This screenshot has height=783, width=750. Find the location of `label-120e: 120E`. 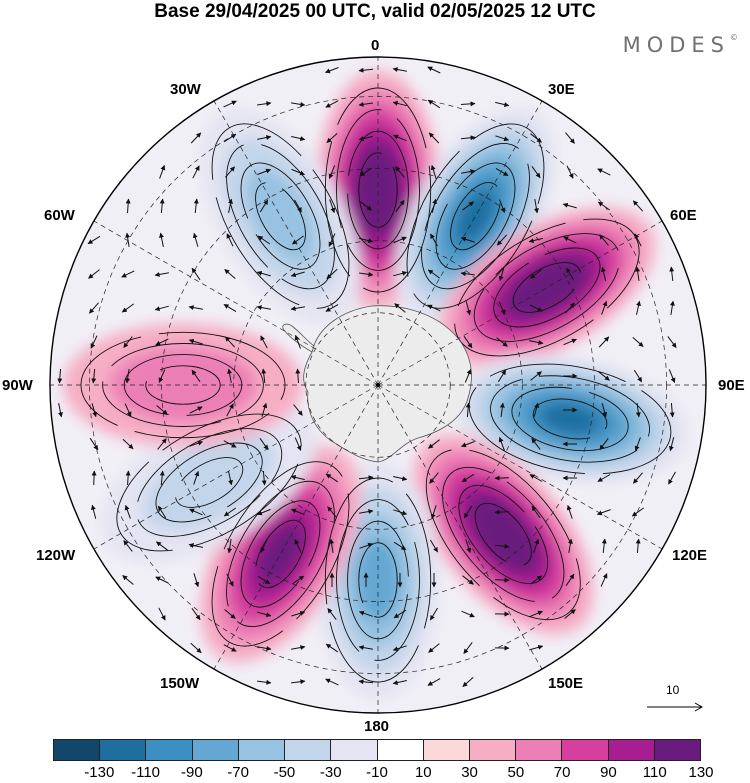

label-120e: 120E is located at coordinates (690, 555).